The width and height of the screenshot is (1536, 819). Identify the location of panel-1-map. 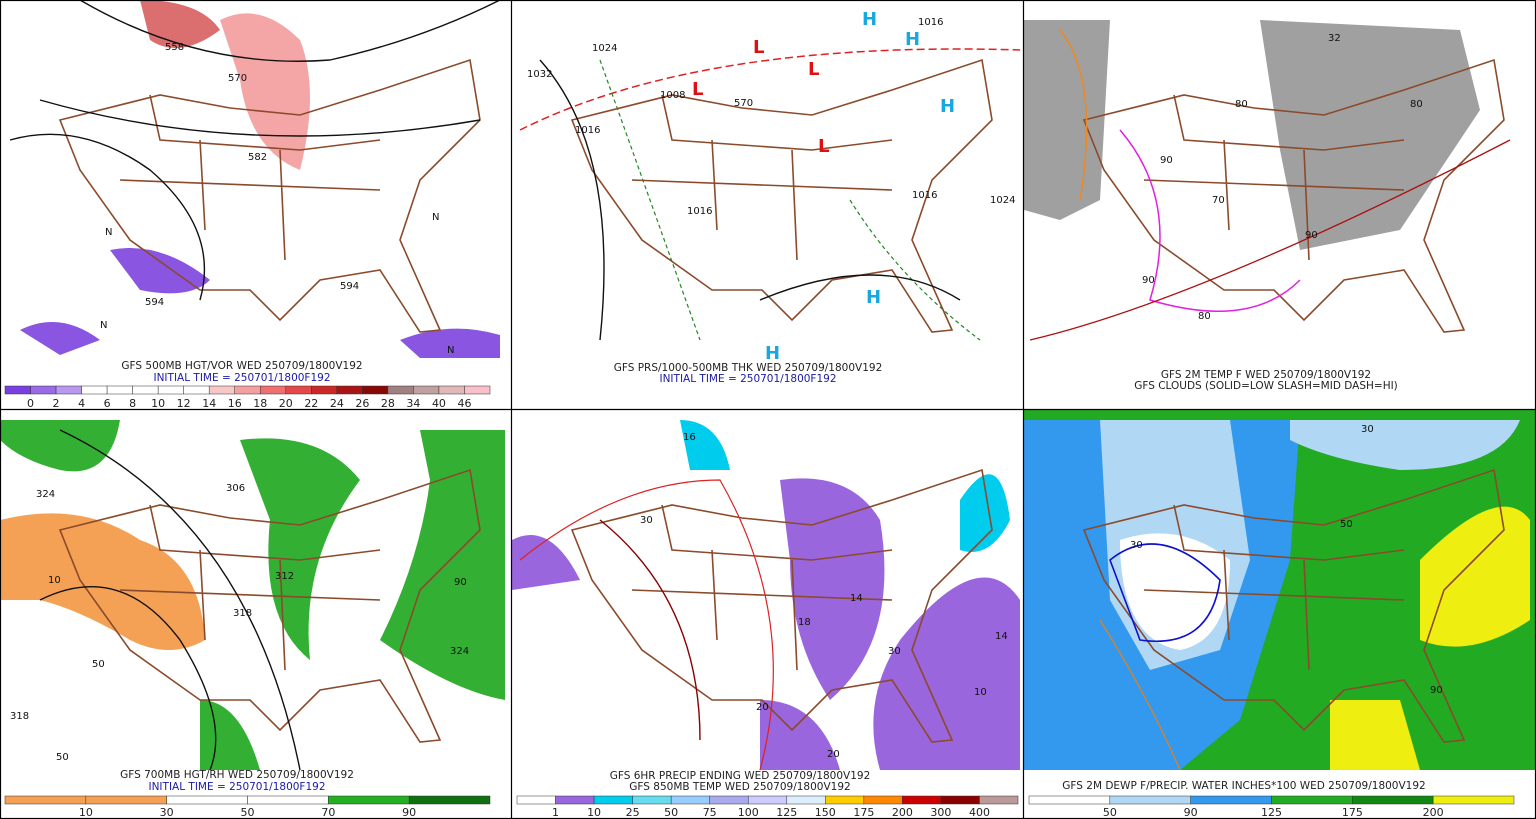
(255, 180).